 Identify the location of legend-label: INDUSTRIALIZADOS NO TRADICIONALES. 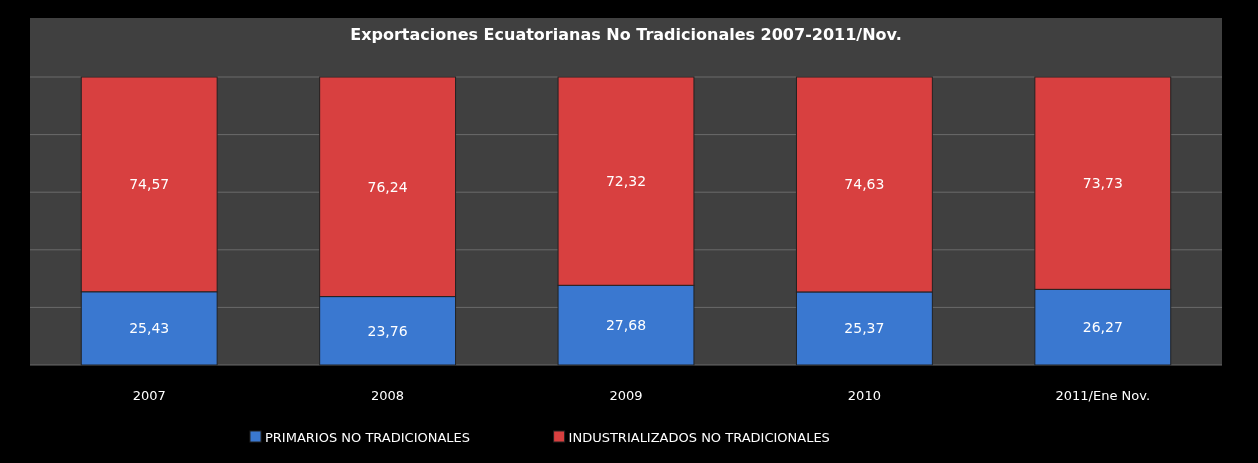
(699, 437).